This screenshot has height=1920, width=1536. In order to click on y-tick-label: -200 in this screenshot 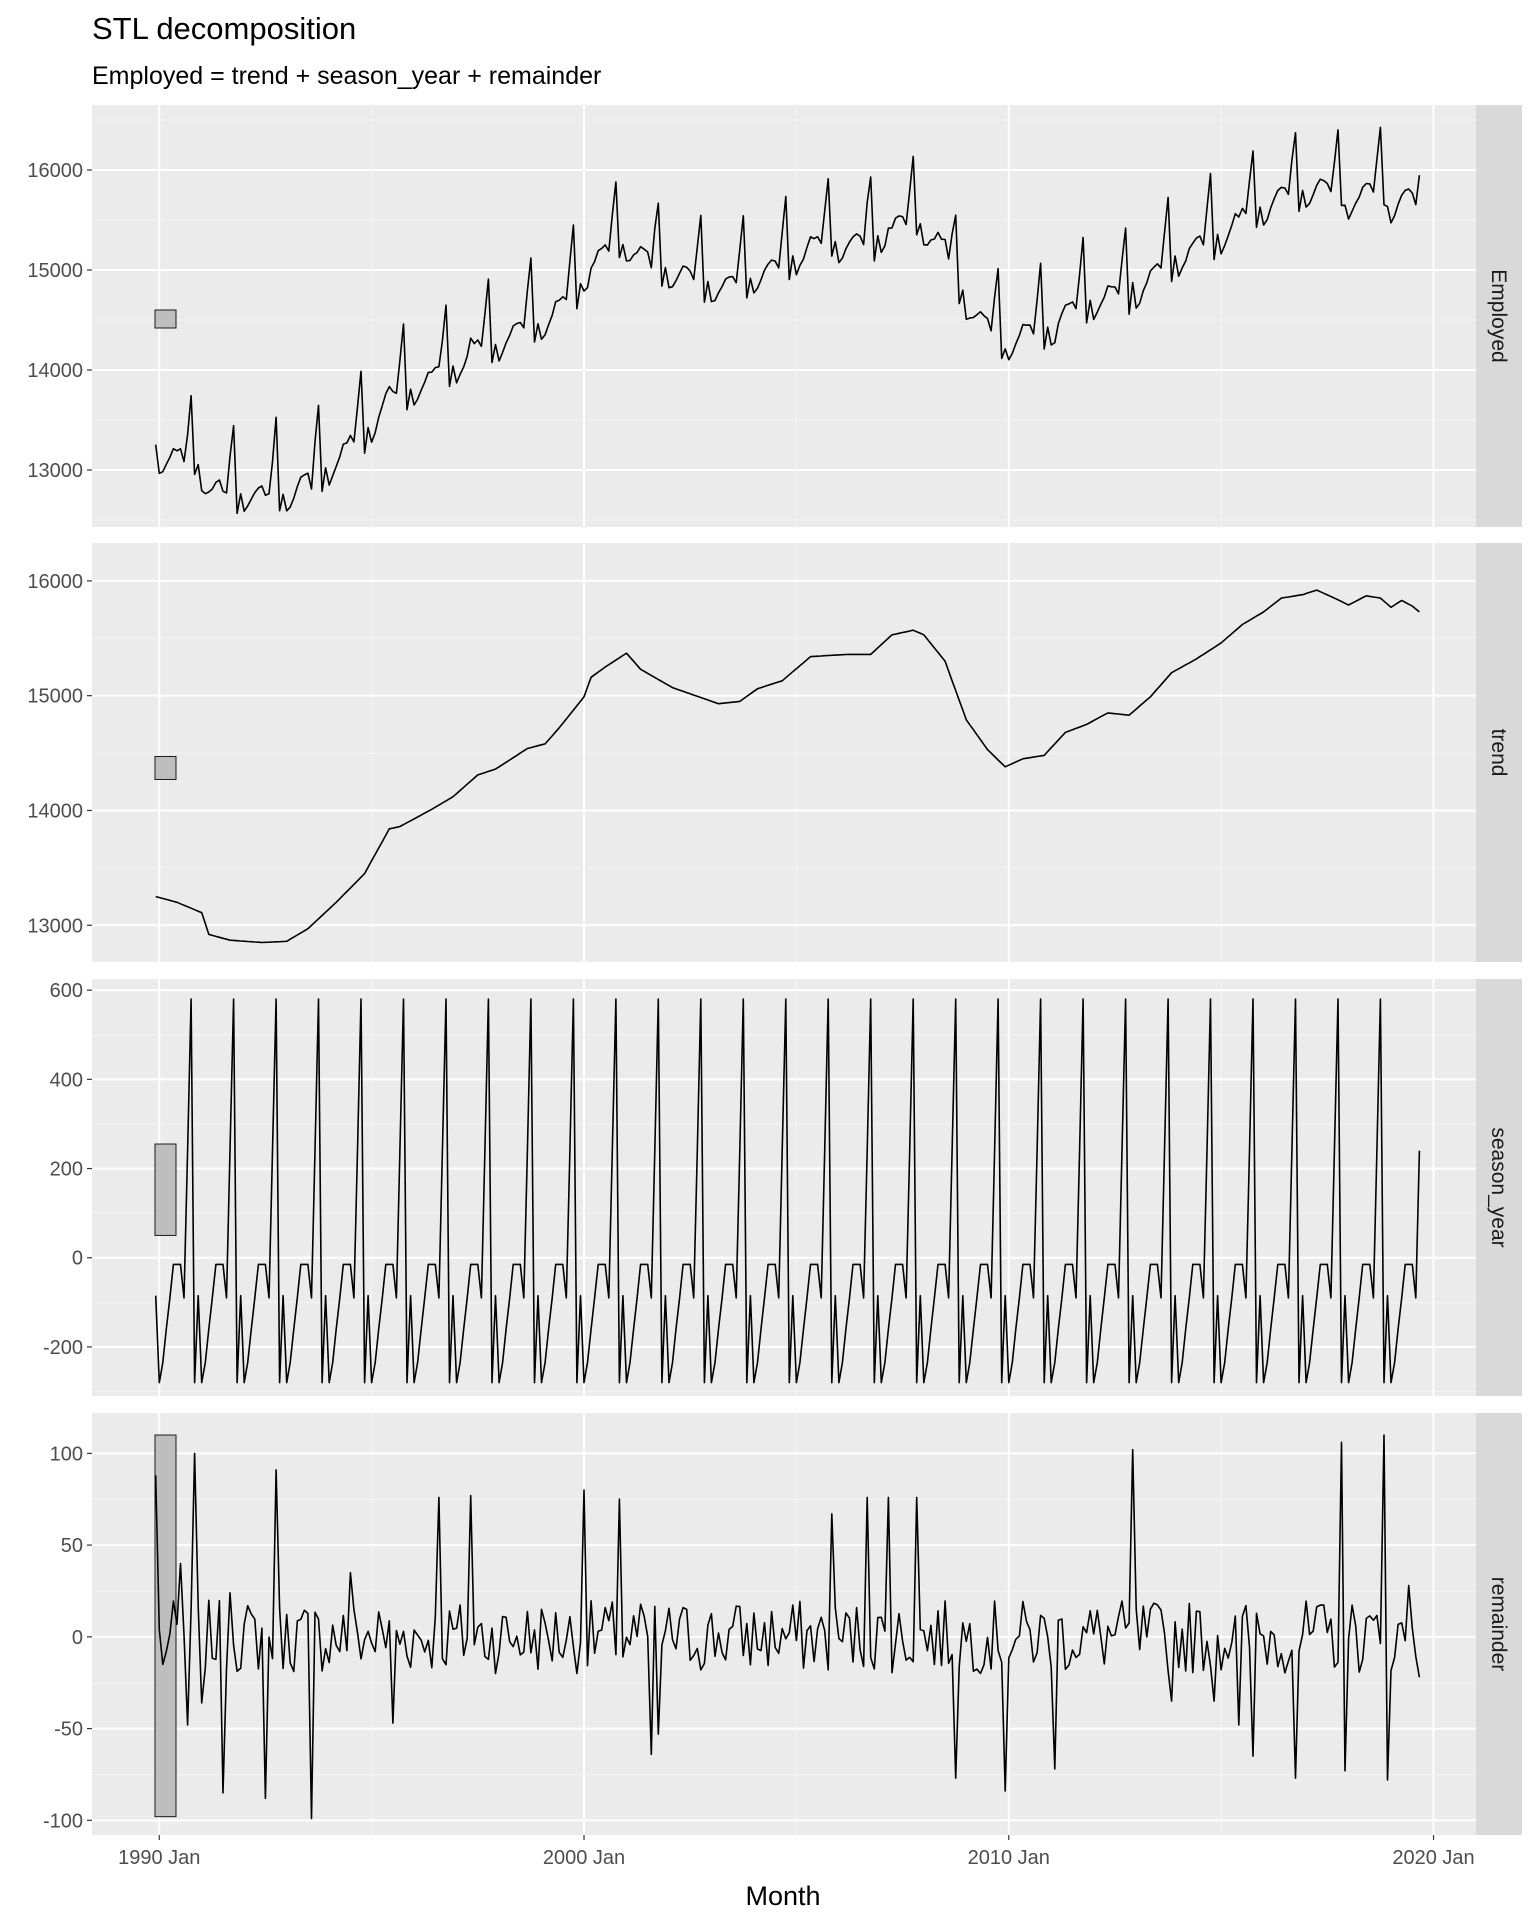, I will do `click(63, 1348)`.